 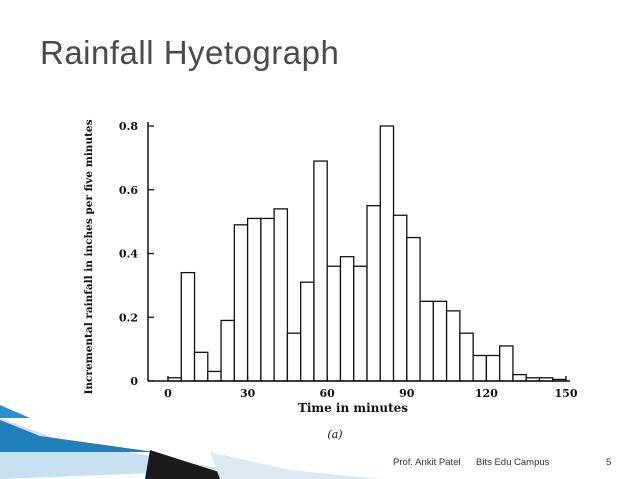 What do you see at coordinates (190, 52) in the screenshot?
I see `slide-title: Rainfall Hyetograph` at bounding box center [190, 52].